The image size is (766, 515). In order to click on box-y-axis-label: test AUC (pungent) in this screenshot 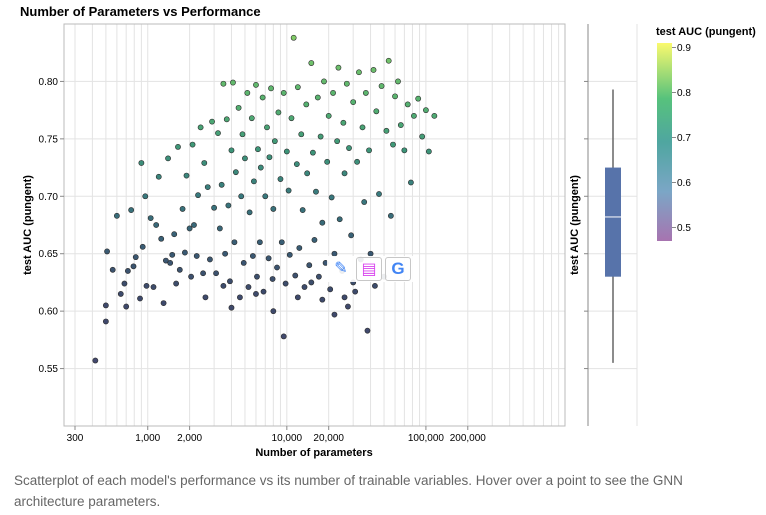, I will do `click(575, 225)`.